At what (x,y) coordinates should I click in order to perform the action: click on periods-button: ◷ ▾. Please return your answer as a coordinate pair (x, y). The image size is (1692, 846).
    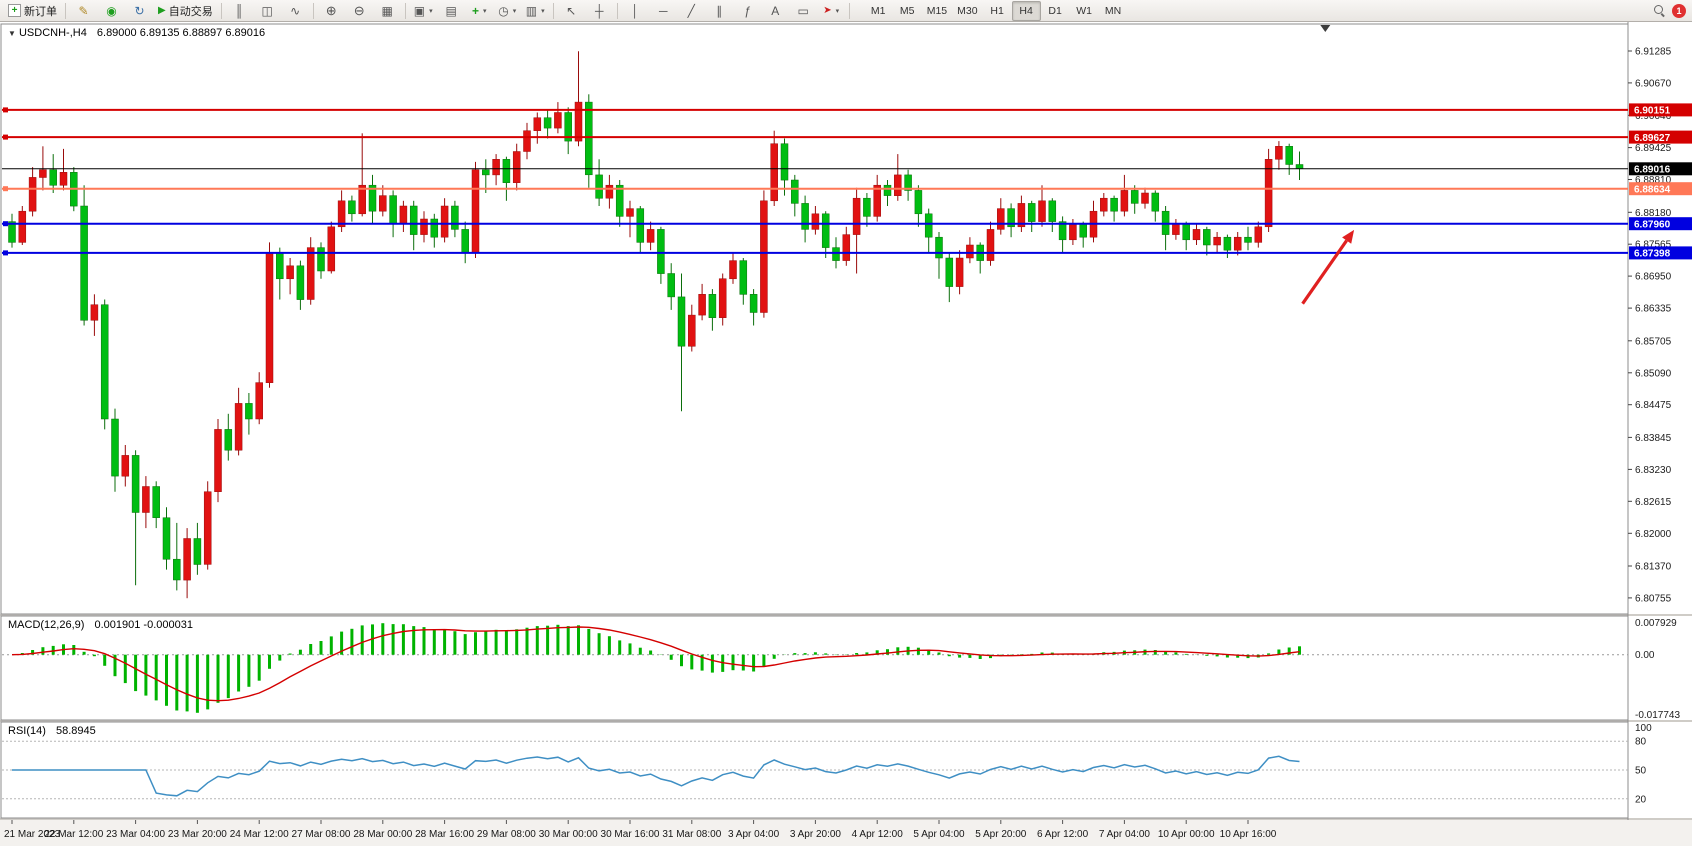
    Looking at the image, I should click on (507, 11).